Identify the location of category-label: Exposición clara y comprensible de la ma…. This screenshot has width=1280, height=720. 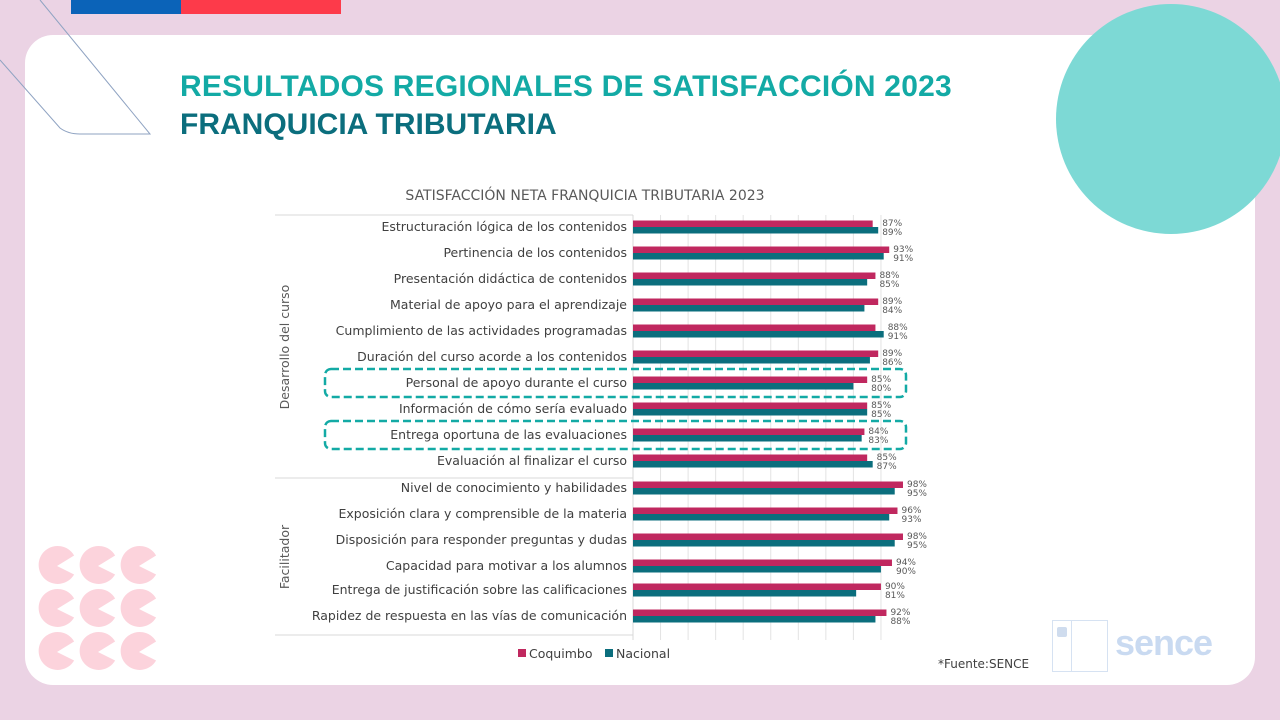
(483, 513).